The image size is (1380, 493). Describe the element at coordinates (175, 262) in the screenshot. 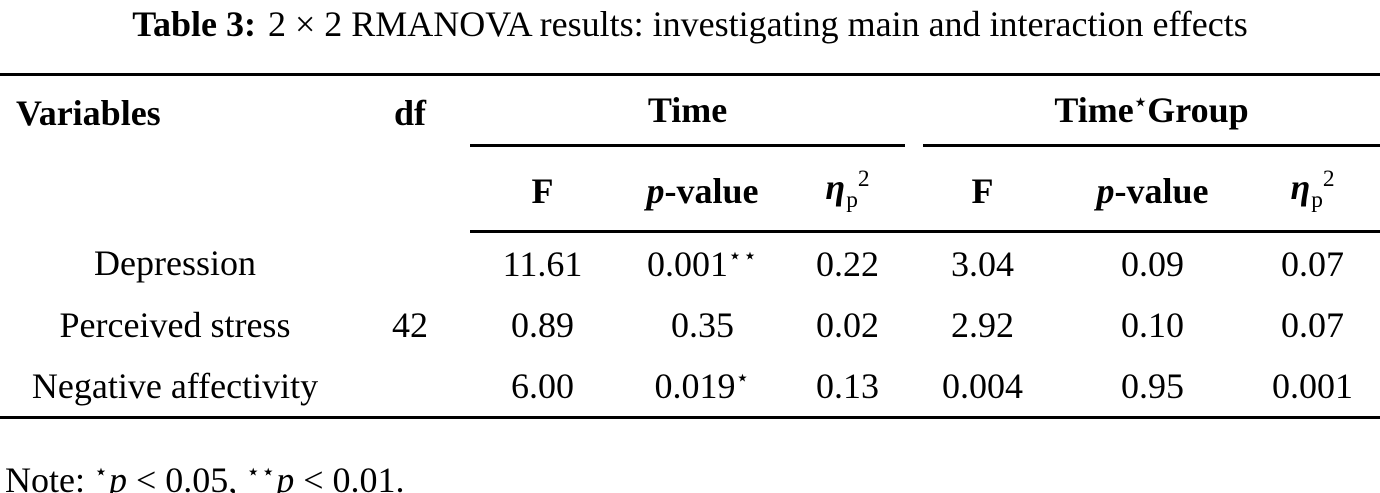

I see `variable-cell: Depression` at that location.